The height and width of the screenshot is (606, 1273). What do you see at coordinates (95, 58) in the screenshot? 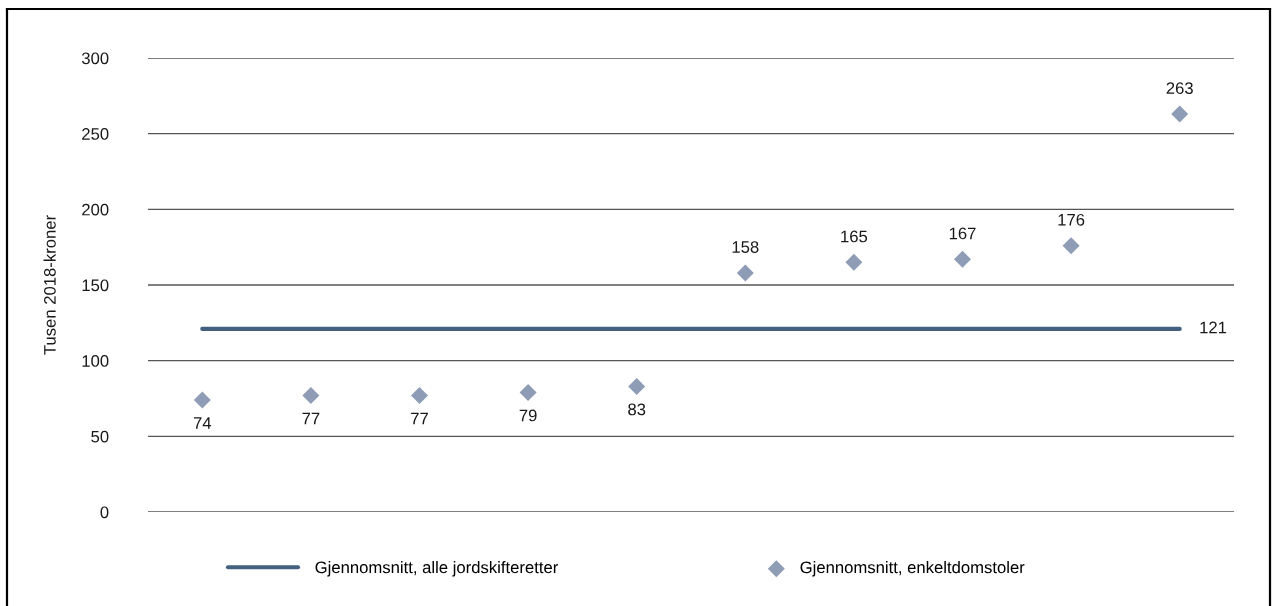
I see `y-tick-label: 300` at bounding box center [95, 58].